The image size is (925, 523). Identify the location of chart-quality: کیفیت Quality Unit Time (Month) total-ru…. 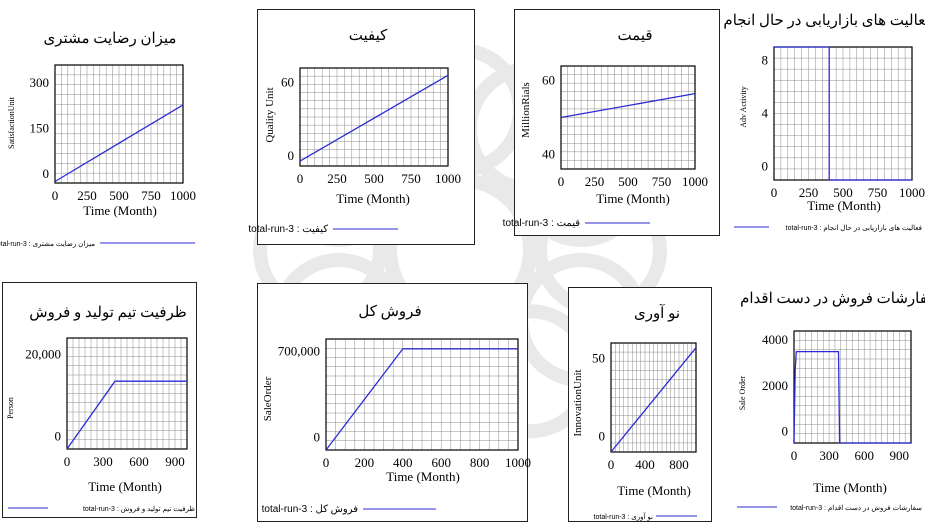
(354, 131).